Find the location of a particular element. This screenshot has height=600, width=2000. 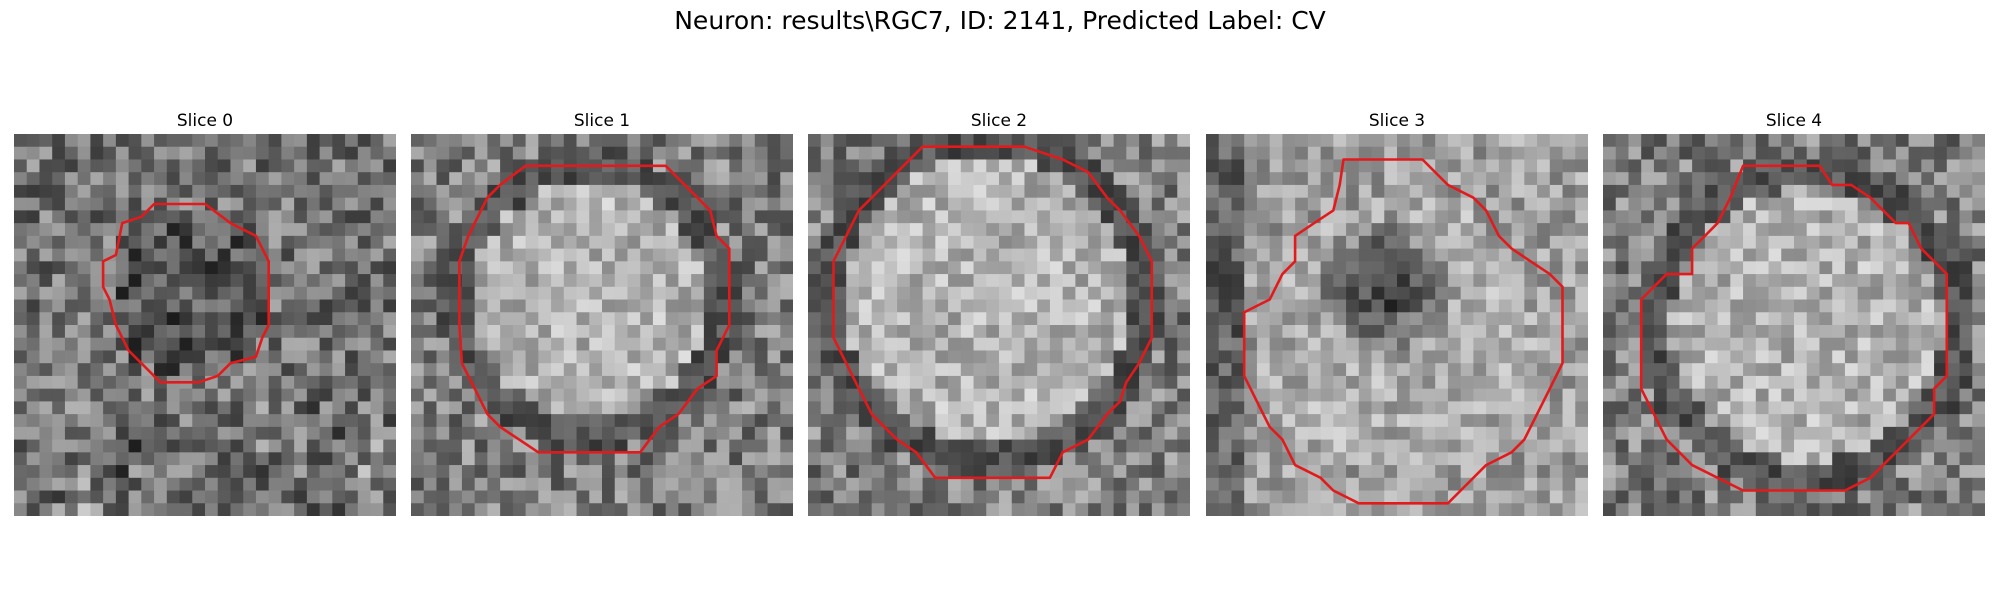

slice-panel-0: Slice 0 is located at coordinates (205, 312).